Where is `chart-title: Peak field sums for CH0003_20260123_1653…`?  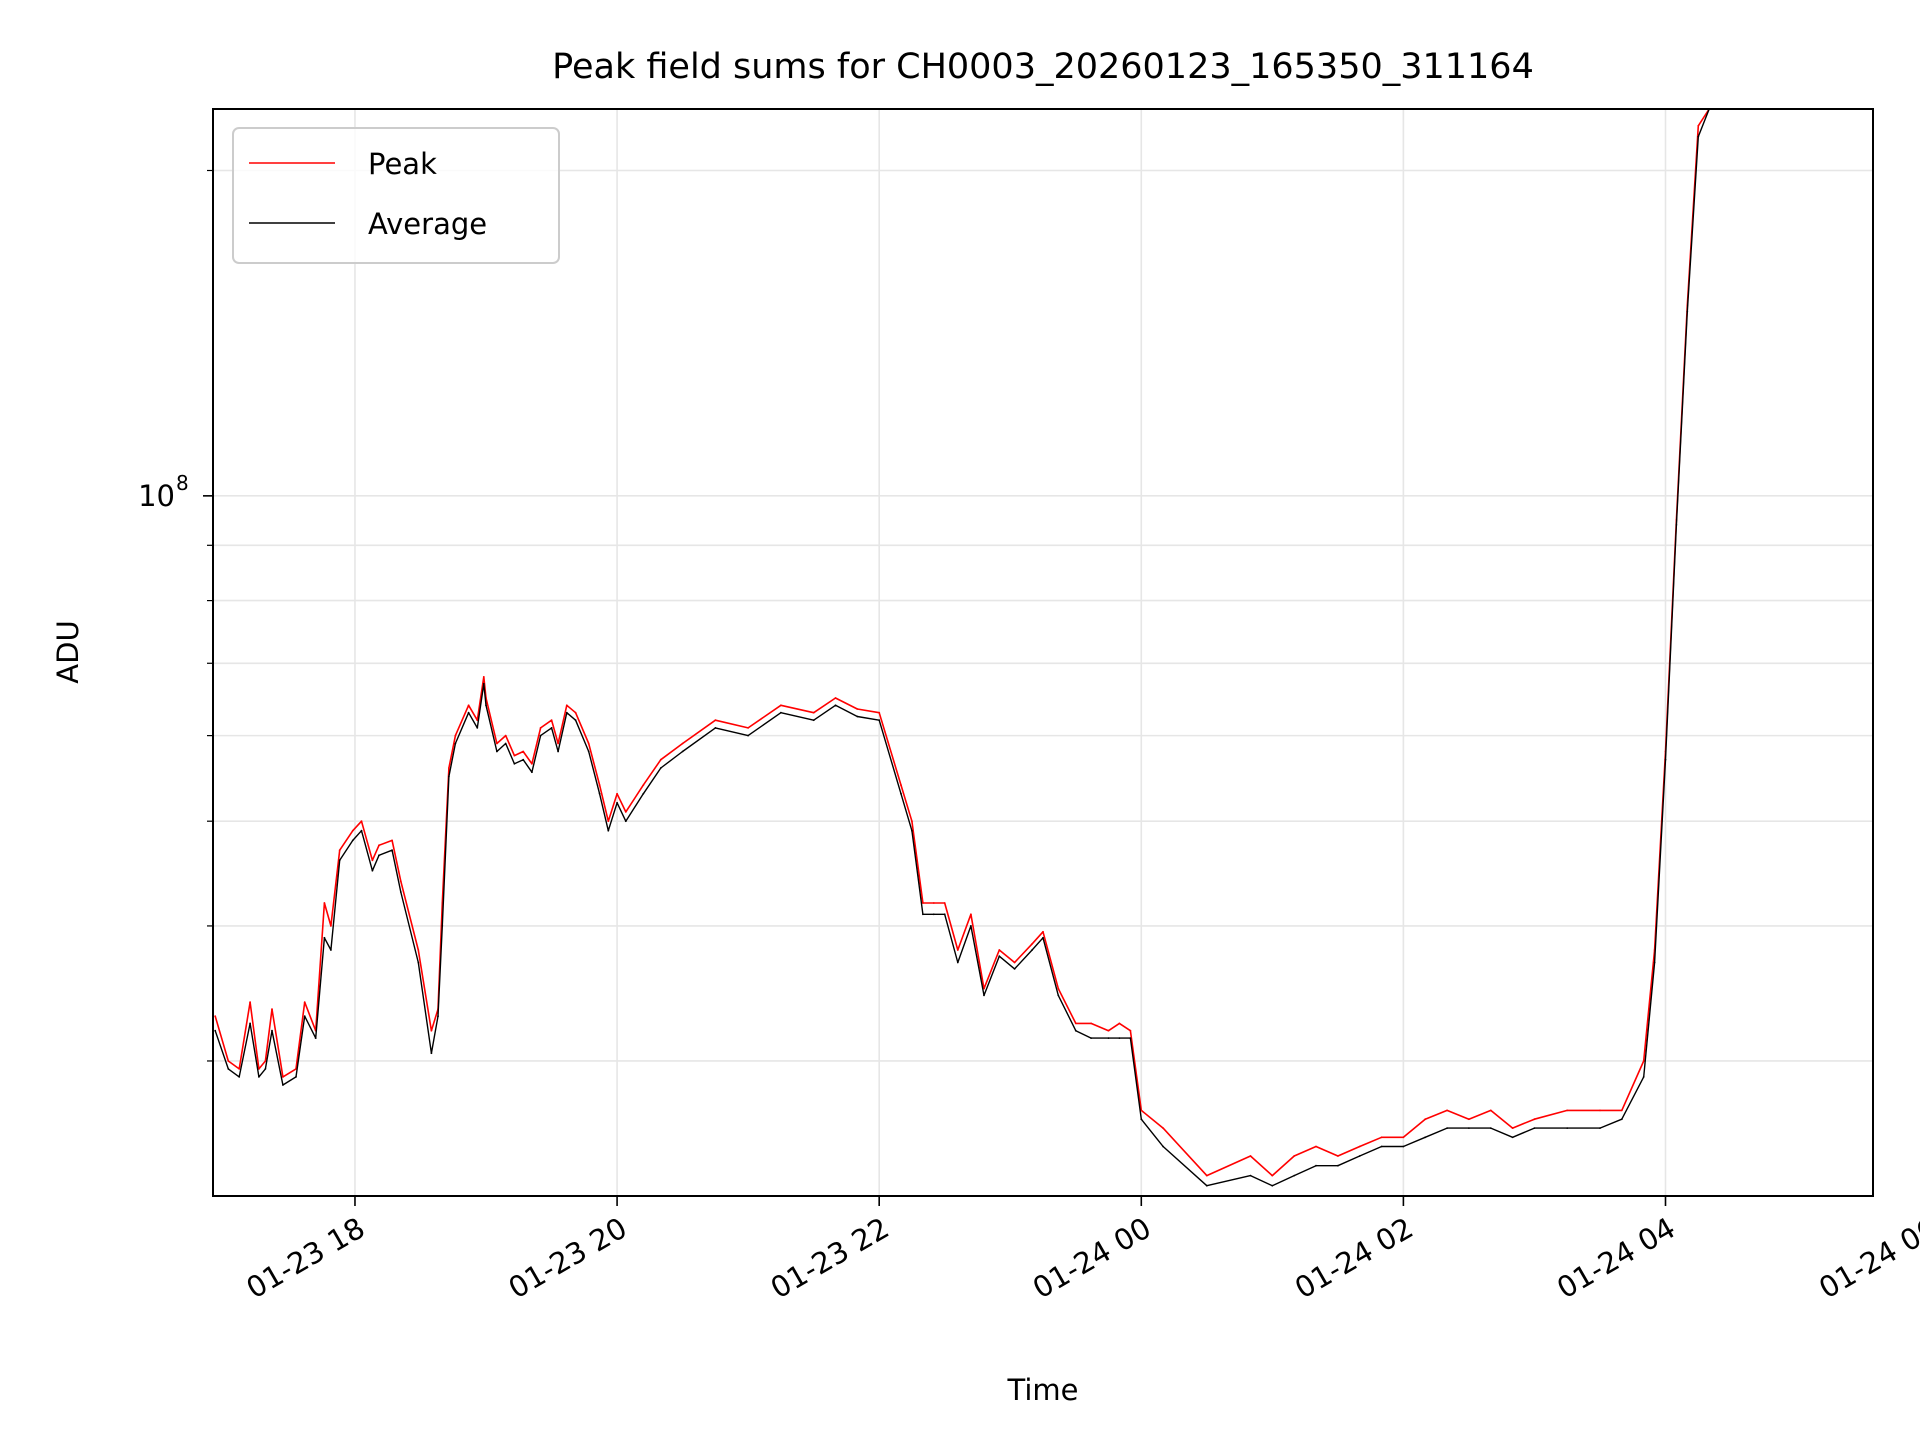 chart-title: Peak field sums for CH0003_20260123_1653… is located at coordinates (1043, 67).